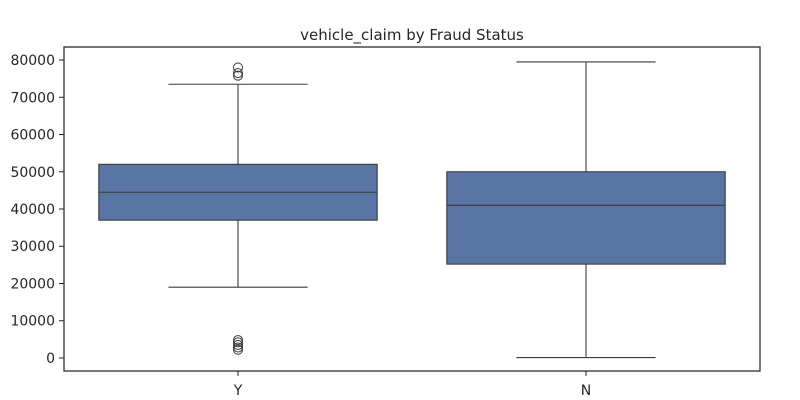 This screenshot has width=800, height=400. What do you see at coordinates (412, 35) in the screenshot?
I see `chart-title: vehicle_claim by Fraud Status` at bounding box center [412, 35].